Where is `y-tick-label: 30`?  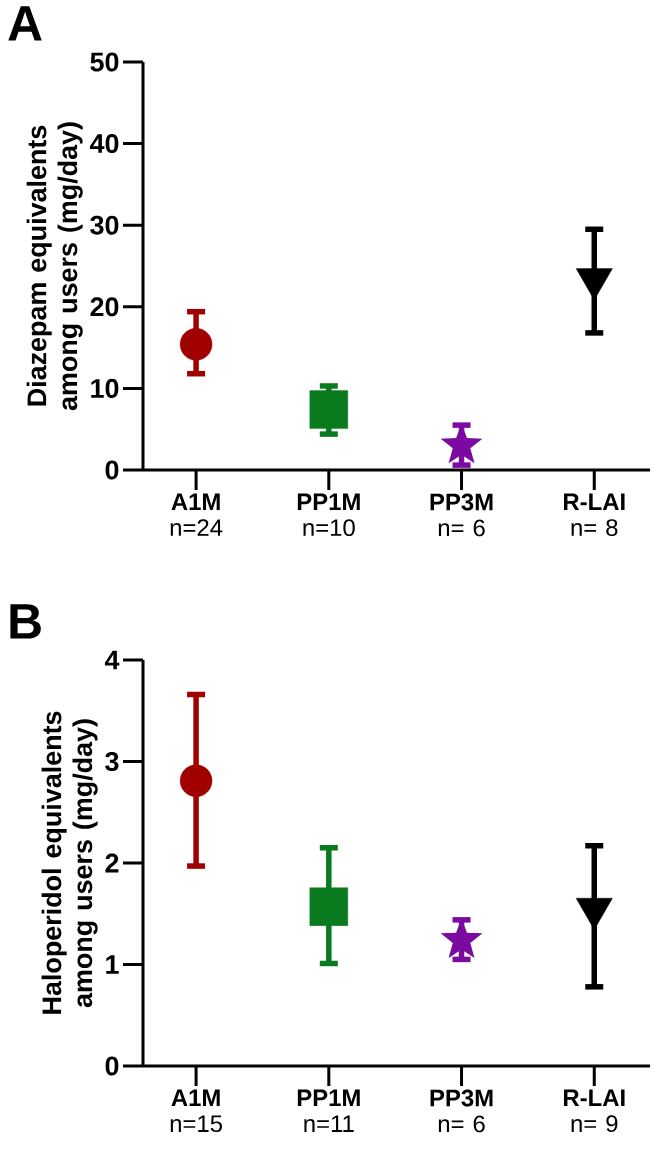
y-tick-label: 30 is located at coordinates (104, 225).